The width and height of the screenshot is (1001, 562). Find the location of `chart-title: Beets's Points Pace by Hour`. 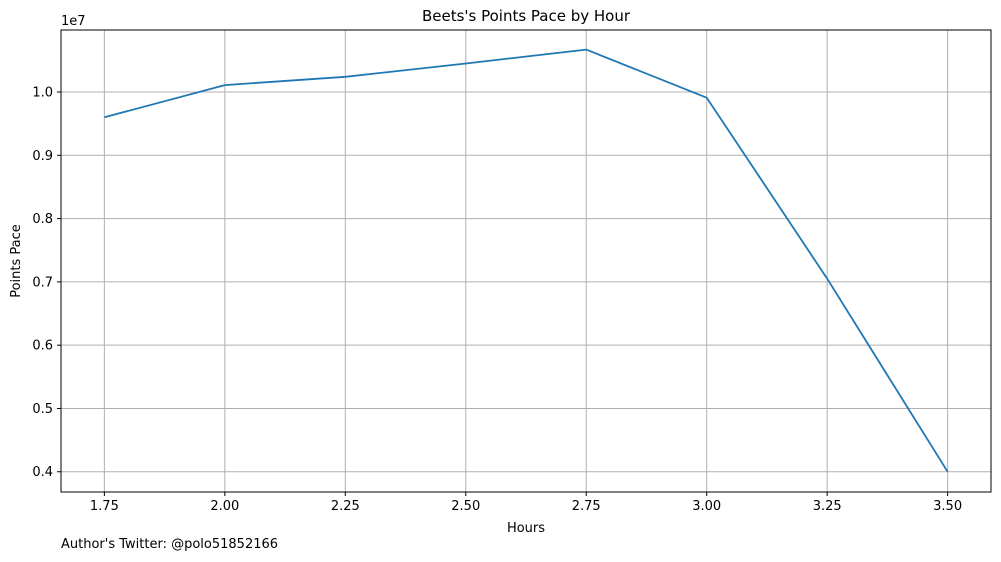

chart-title: Beets's Points Pace by Hour is located at coordinates (526, 16).